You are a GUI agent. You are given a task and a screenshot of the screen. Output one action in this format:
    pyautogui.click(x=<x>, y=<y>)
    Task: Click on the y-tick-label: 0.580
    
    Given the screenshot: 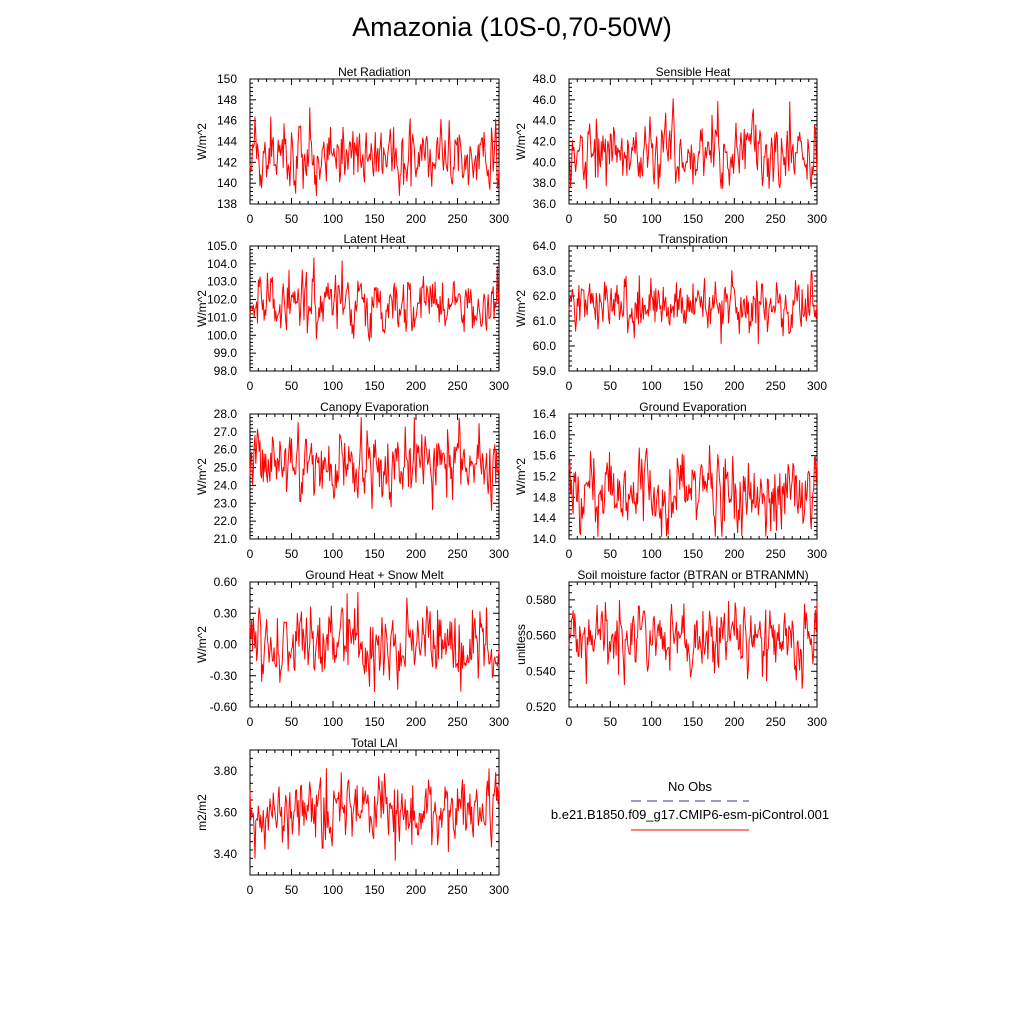 What is the action you would take?
    pyautogui.click(x=541, y=600)
    